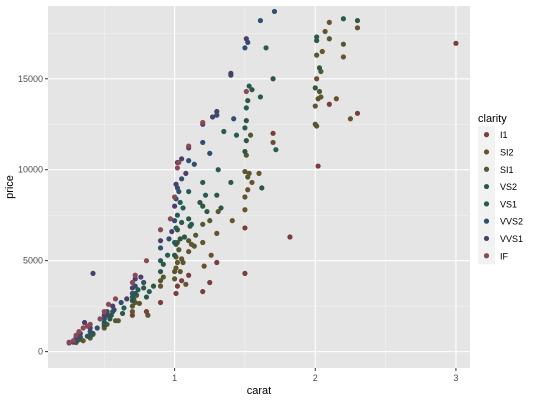 The height and width of the screenshot is (405, 540). Describe the element at coordinates (511, 239) in the screenshot. I see `legend-label: VVS1` at that location.